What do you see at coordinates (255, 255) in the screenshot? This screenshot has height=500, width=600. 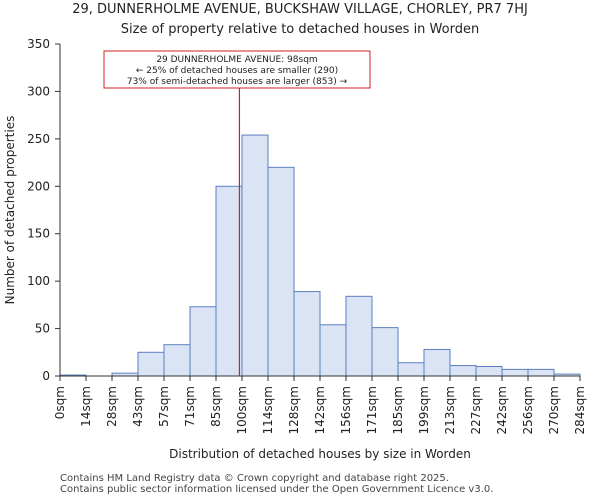 I see `bar-100sqm` at bounding box center [255, 255].